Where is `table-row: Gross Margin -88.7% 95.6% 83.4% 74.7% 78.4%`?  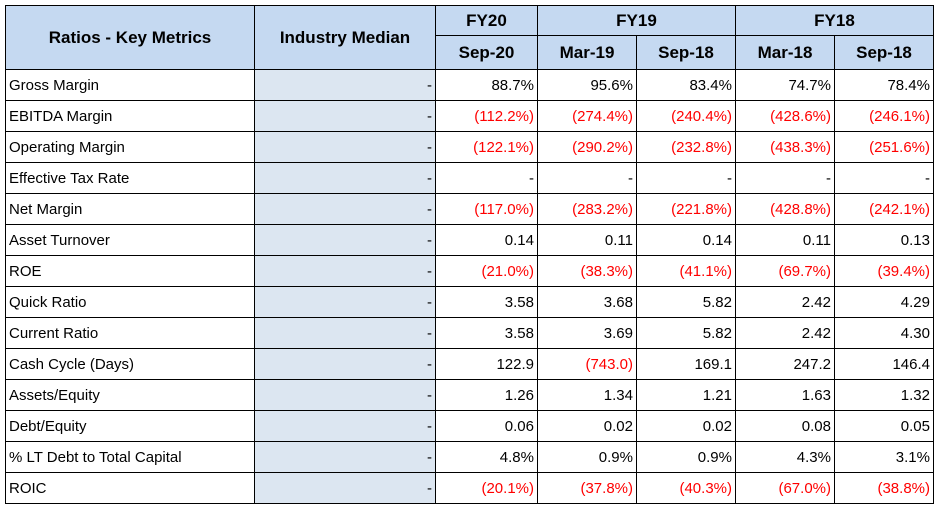
table-row: Gross Margin -88.7% 95.6% 83.4% 74.7% 78.4% is located at coordinates (469, 85).